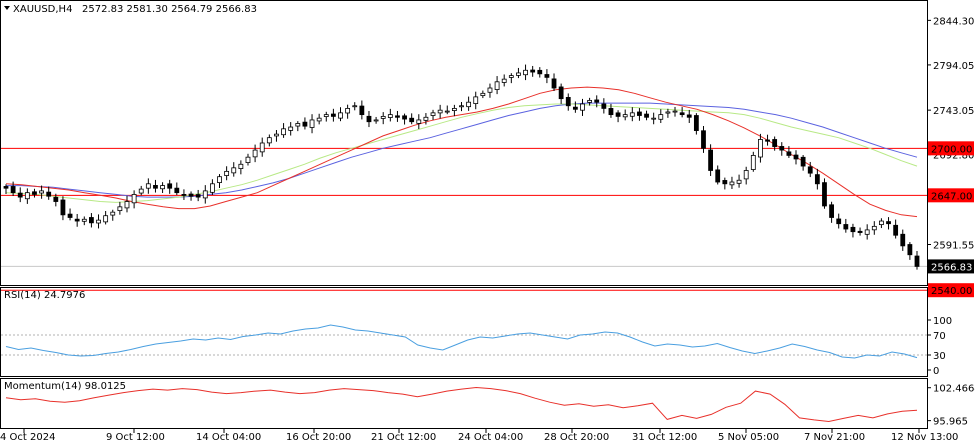 The image size is (975, 442). Describe the element at coordinates (461, 404) in the screenshot. I see `momentum-line` at that location.